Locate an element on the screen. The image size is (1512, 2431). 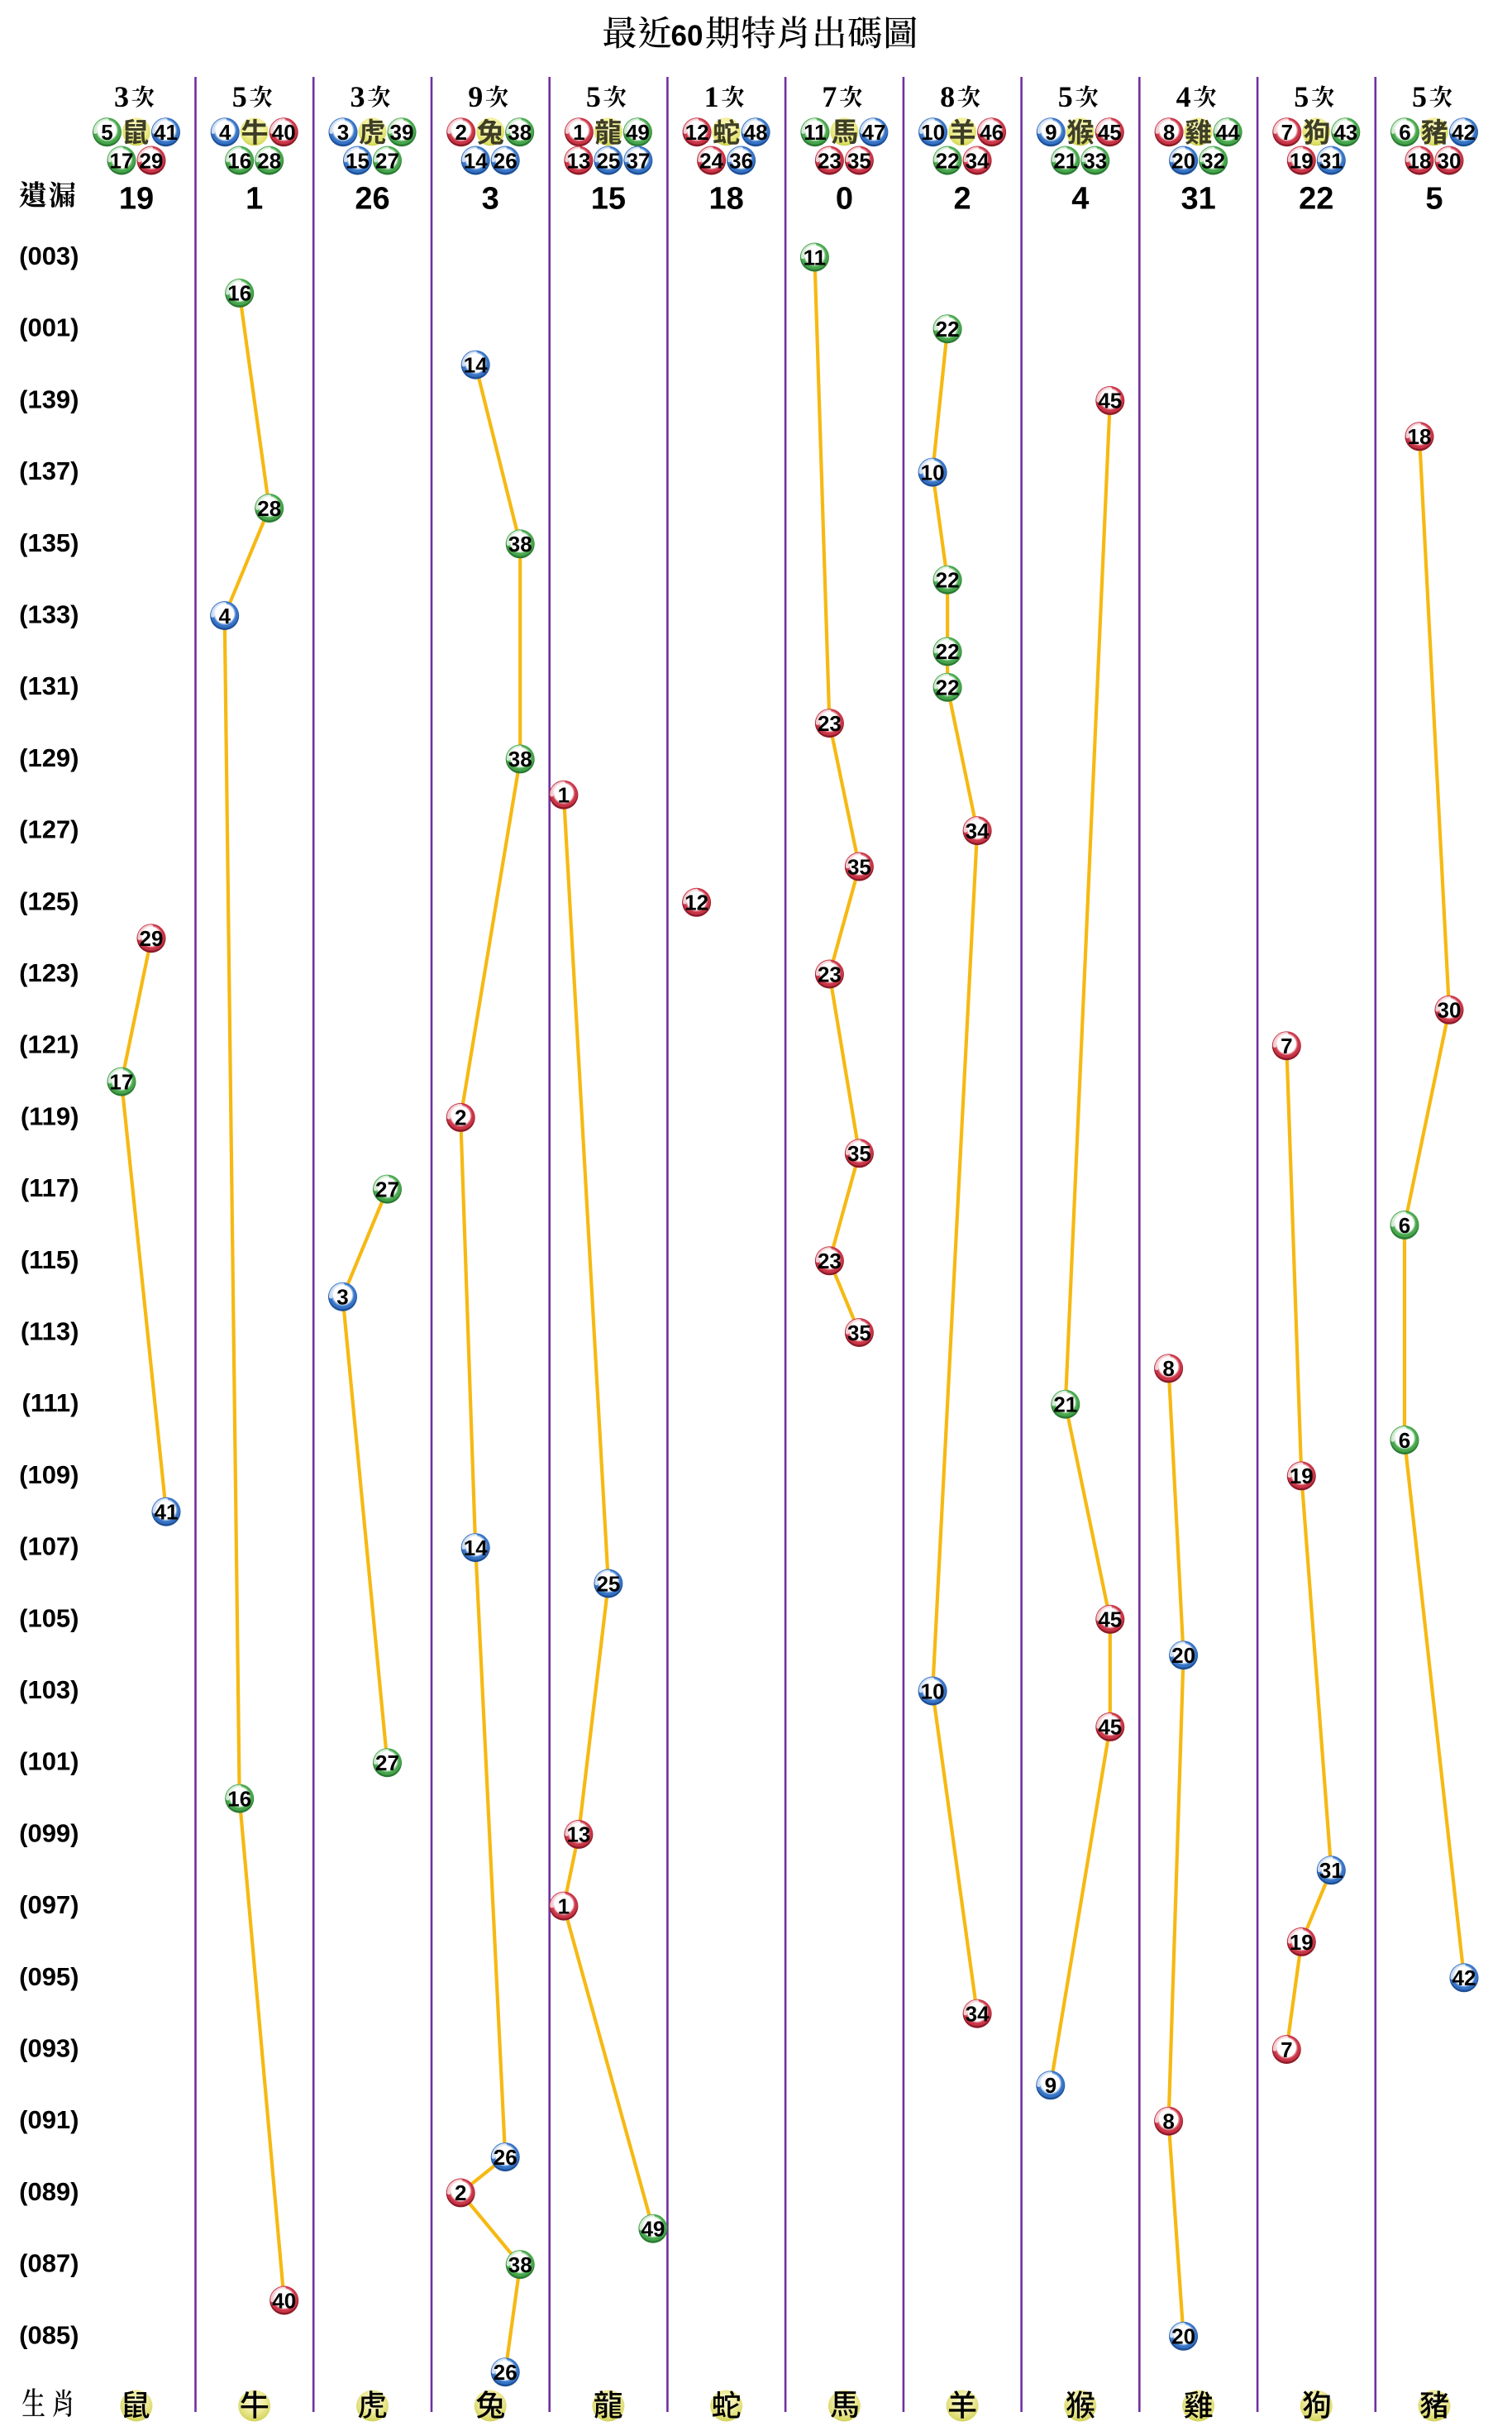
svg-text: 39 is located at coordinates (402, 132).